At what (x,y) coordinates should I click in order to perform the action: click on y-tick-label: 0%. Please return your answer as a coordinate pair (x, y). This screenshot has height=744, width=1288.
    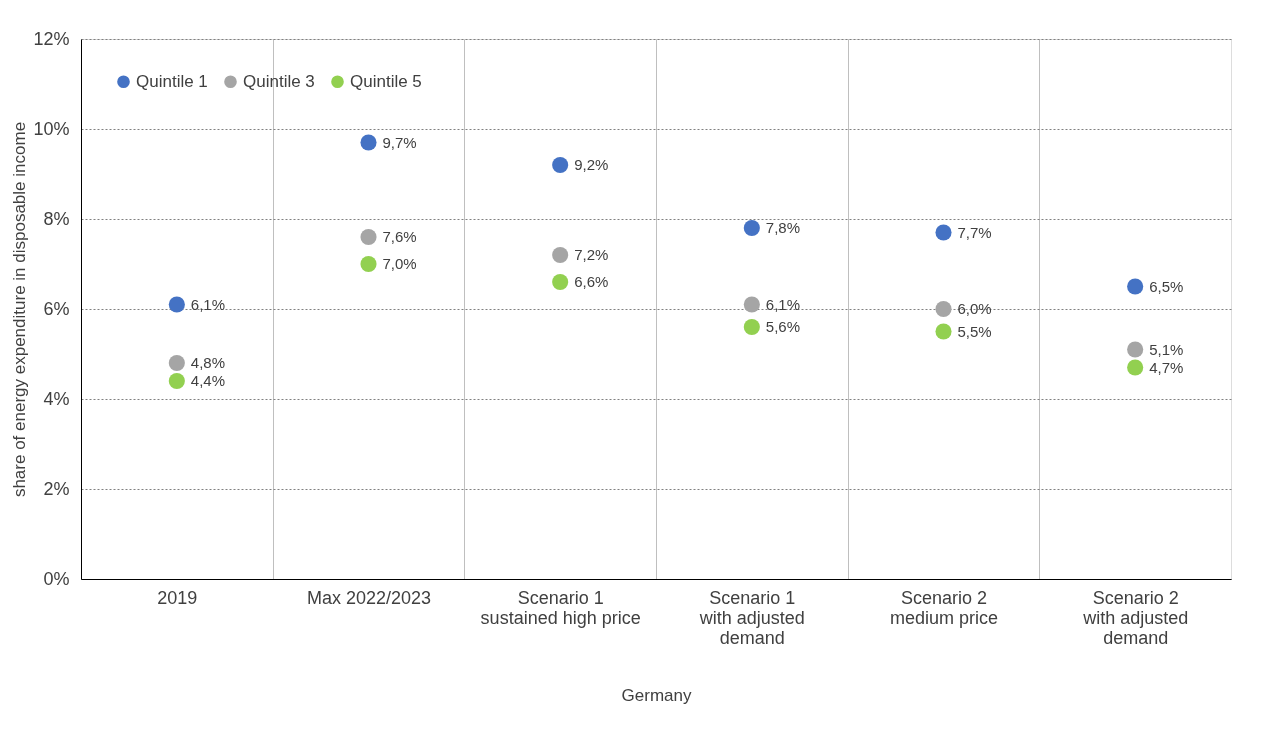
    Looking at the image, I should click on (56, 578).